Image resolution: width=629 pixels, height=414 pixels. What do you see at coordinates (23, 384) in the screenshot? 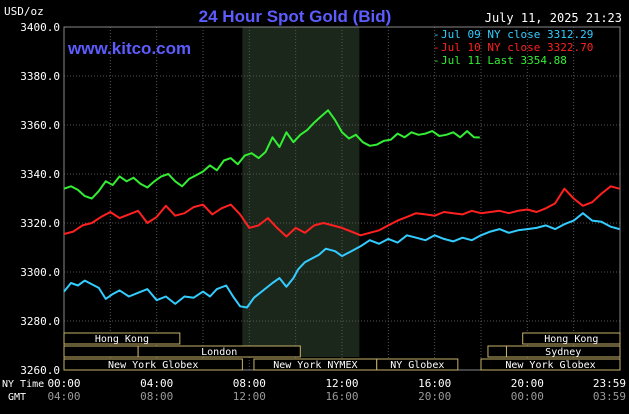
I see `x-axis-row1-label: NY Time` at bounding box center [23, 384].